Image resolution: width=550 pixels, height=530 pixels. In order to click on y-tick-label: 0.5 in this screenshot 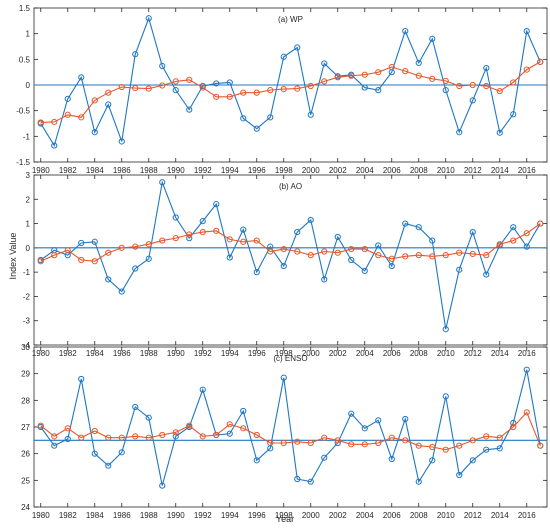, I will do `click(25, 59)`.